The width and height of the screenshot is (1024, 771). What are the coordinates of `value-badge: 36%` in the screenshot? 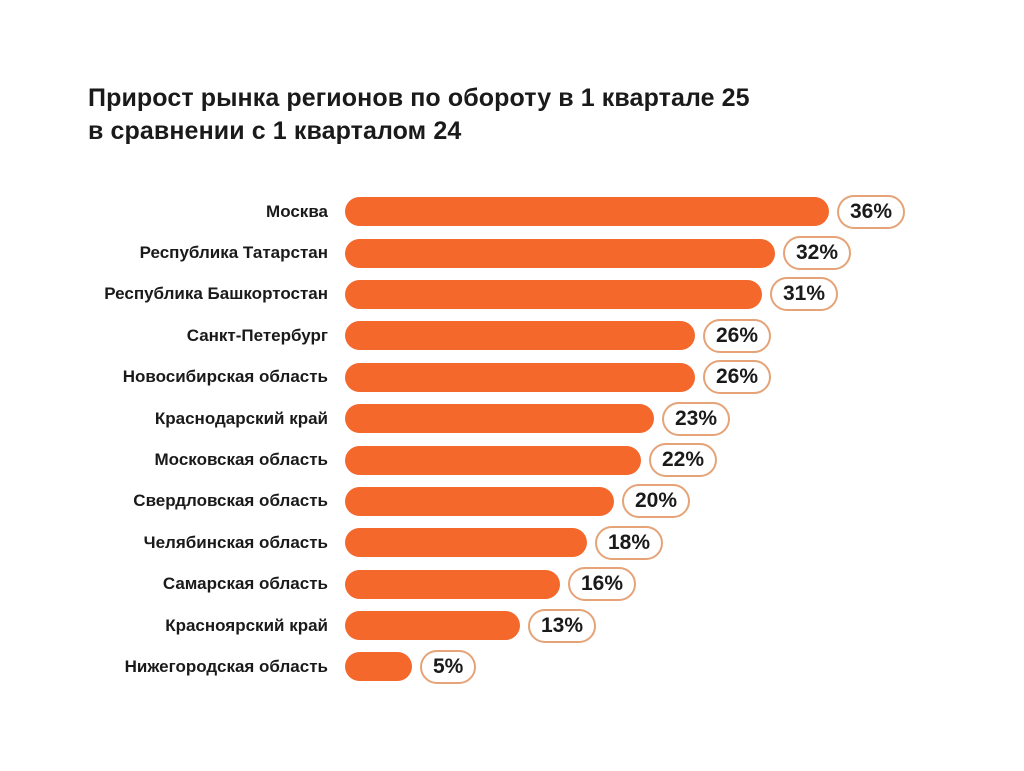 It's located at (871, 211).